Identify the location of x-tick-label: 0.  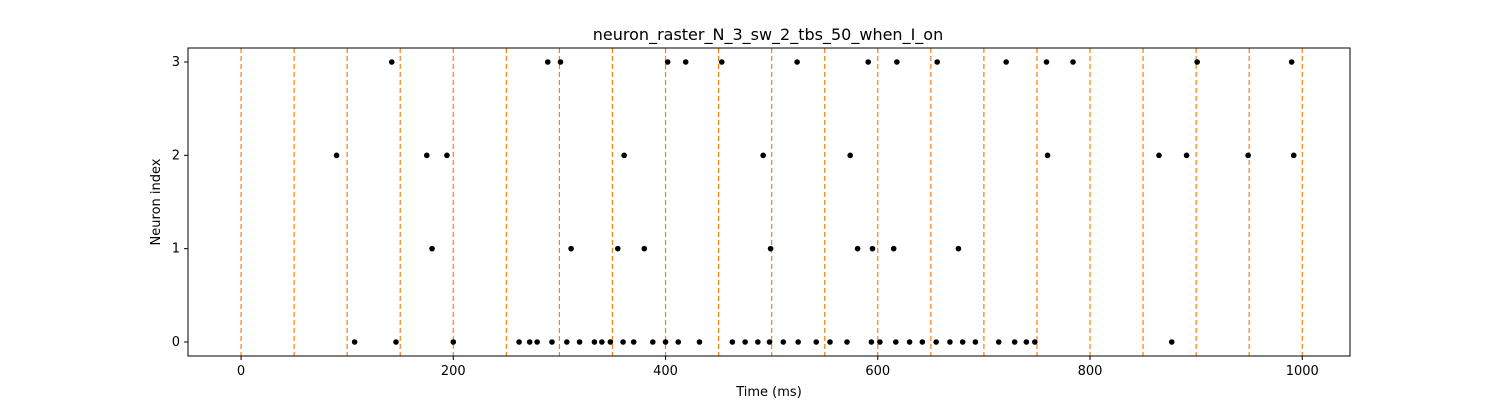
(241, 371).